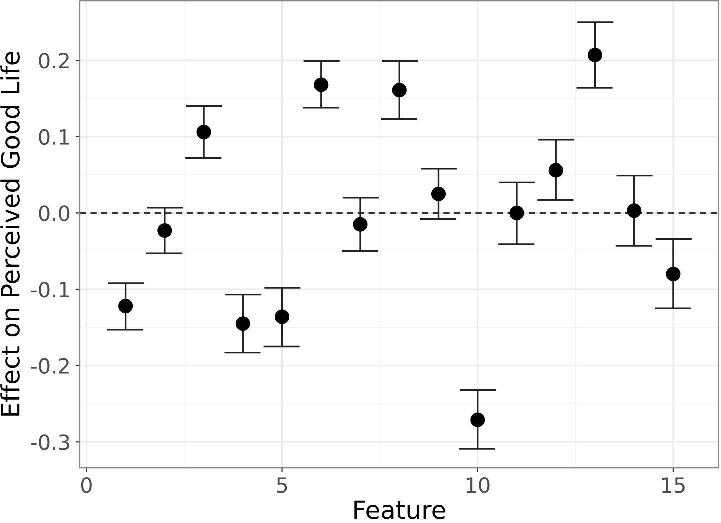  I want to click on y-tick-label: 0.1, so click(54, 137).